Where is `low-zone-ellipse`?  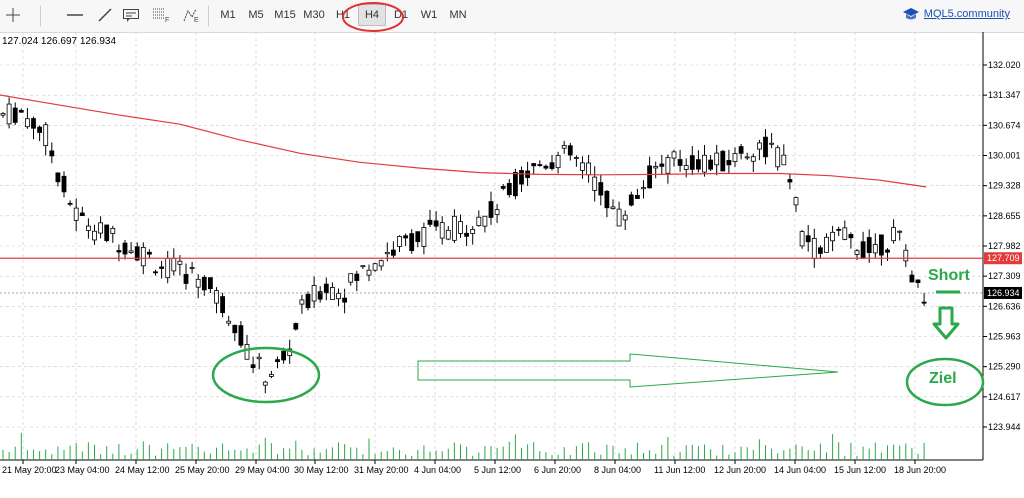
low-zone-ellipse is located at coordinates (266, 375).